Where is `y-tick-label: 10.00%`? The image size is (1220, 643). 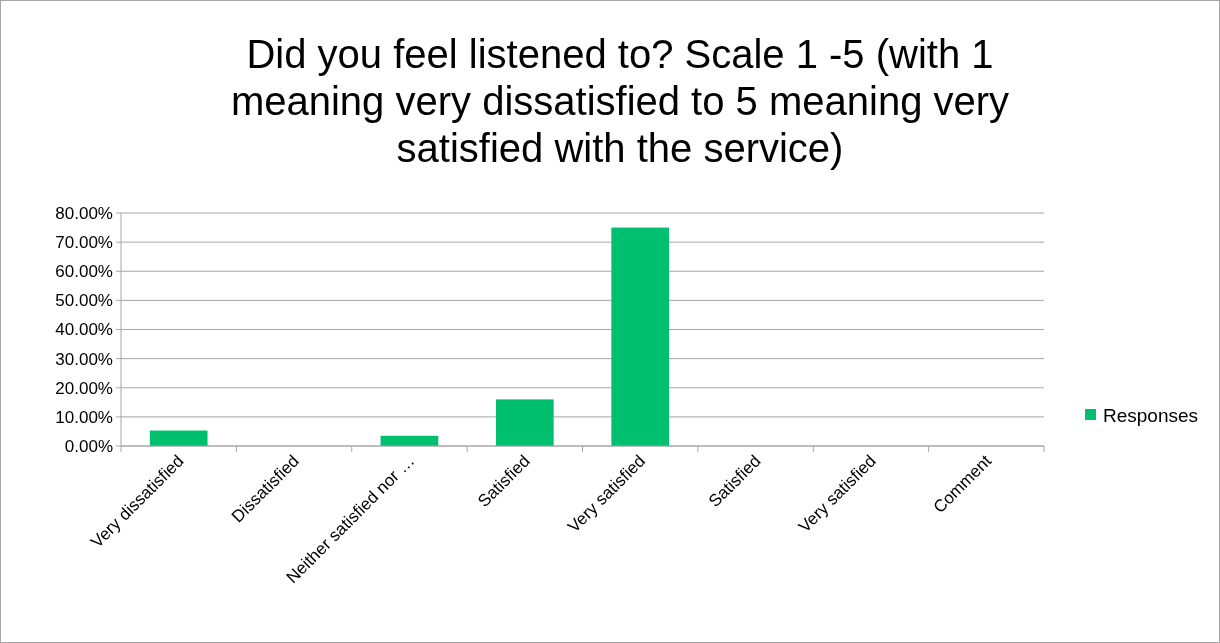
y-tick-label: 10.00% is located at coordinates (84, 417).